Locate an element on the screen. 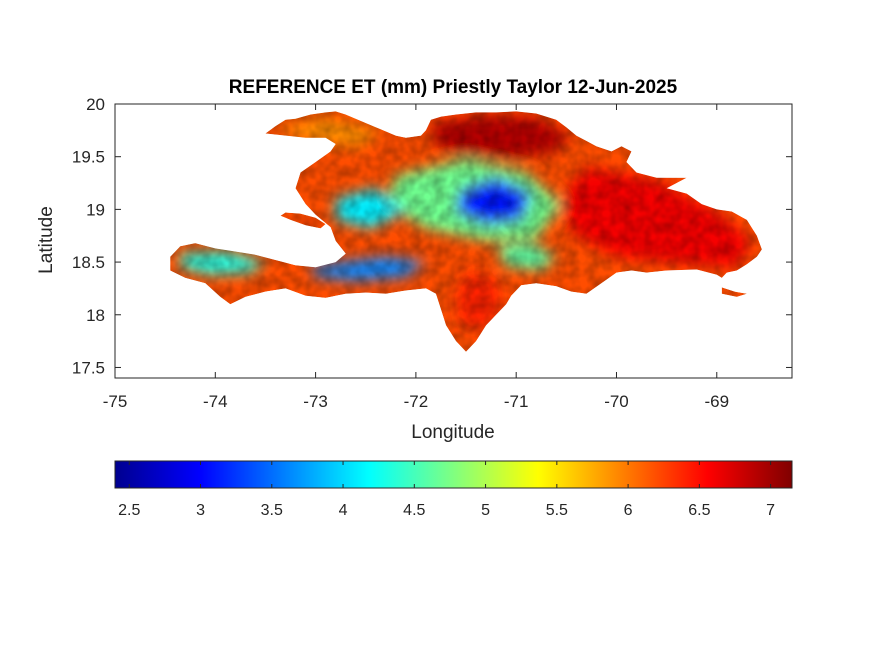 The width and height of the screenshot is (875, 656). y-tick-label: 18.5 is located at coordinates (88, 262).